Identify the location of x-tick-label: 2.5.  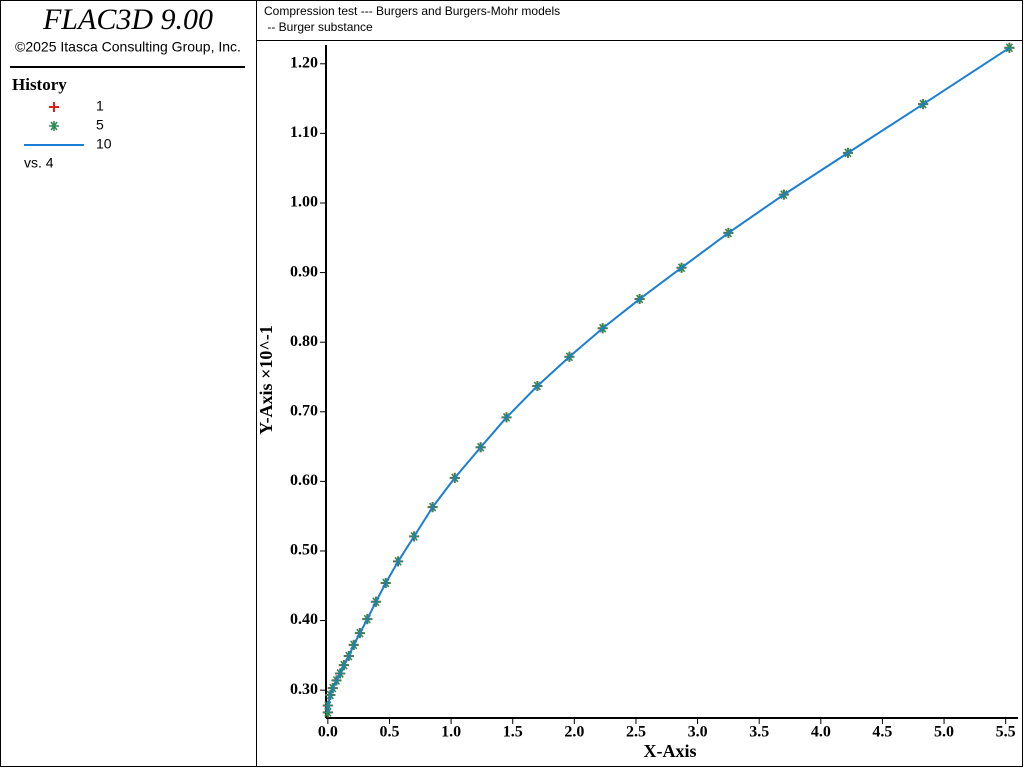
(636, 732).